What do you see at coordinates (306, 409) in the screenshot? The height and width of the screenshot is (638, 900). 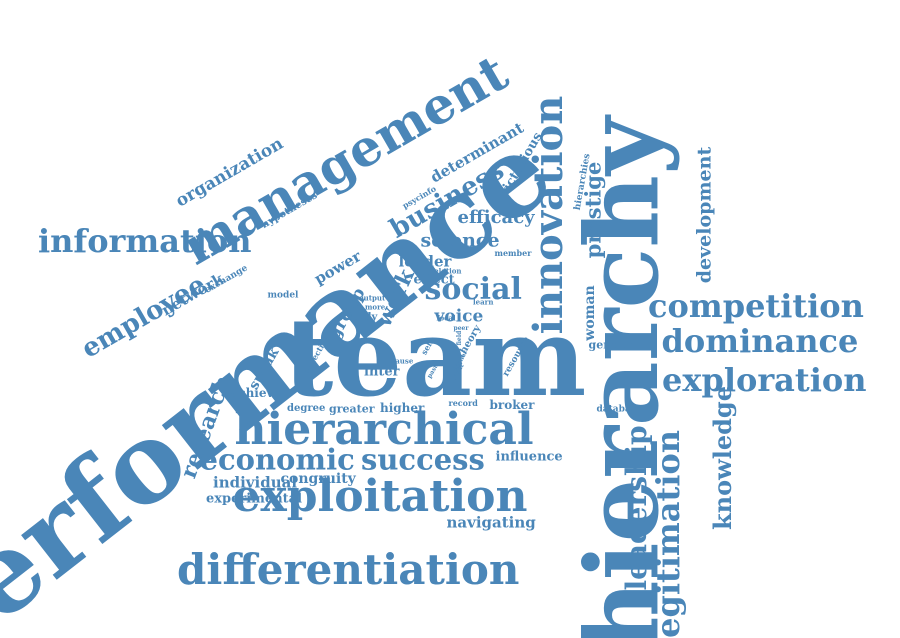 I see `word-degree: degree` at bounding box center [306, 409].